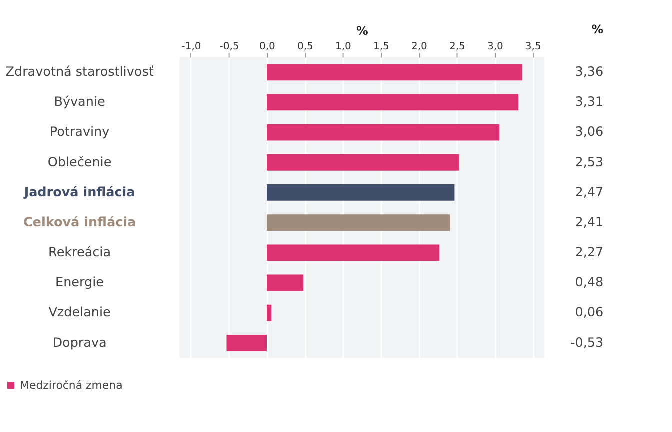  What do you see at coordinates (305, 47) in the screenshot?
I see `x-tick-label: 0,5` at bounding box center [305, 47].